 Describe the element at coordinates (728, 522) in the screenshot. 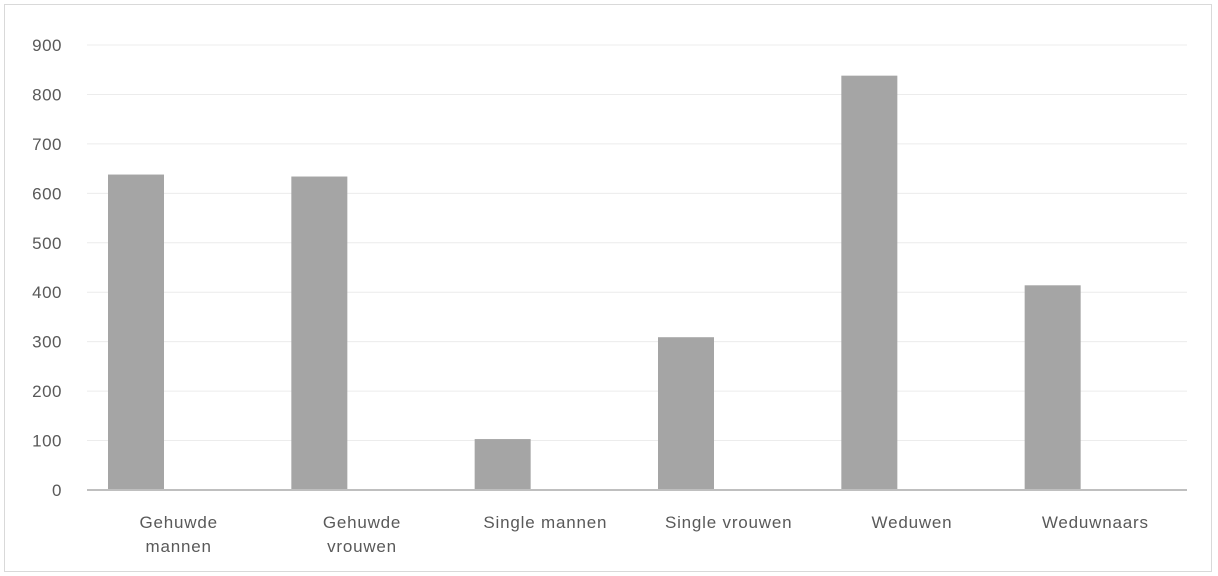

I see `x-tick-label: Single vrouwen` at that location.